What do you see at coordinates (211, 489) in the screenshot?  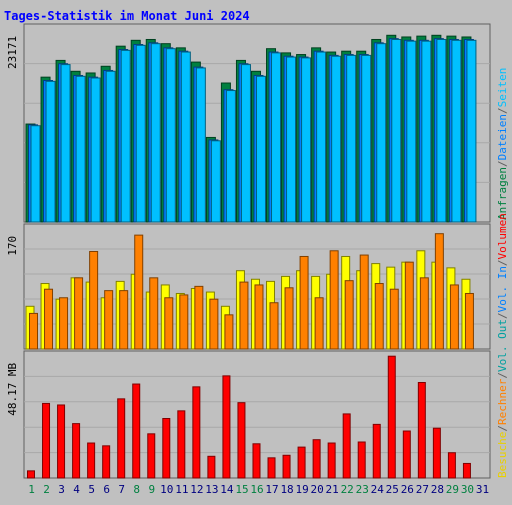 I see `x-tick-label-day-13: 13` at bounding box center [211, 489].